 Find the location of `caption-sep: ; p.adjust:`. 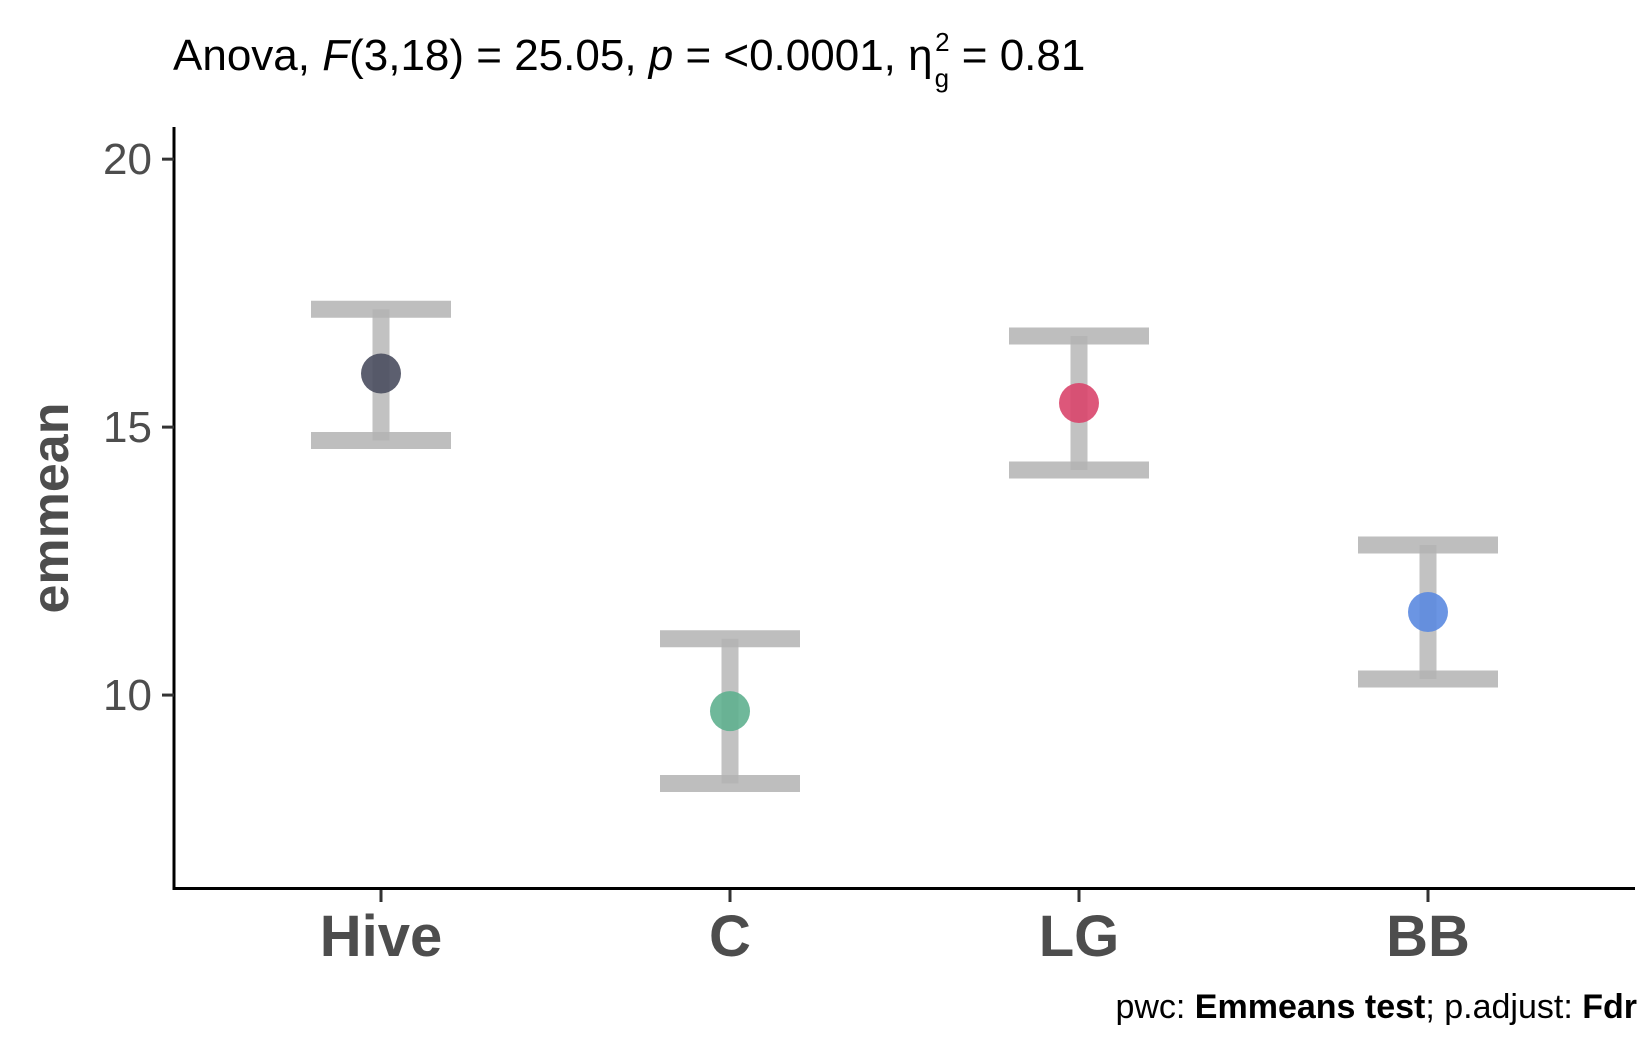

caption-sep: ; p.adjust: is located at coordinates (1503, 1007).